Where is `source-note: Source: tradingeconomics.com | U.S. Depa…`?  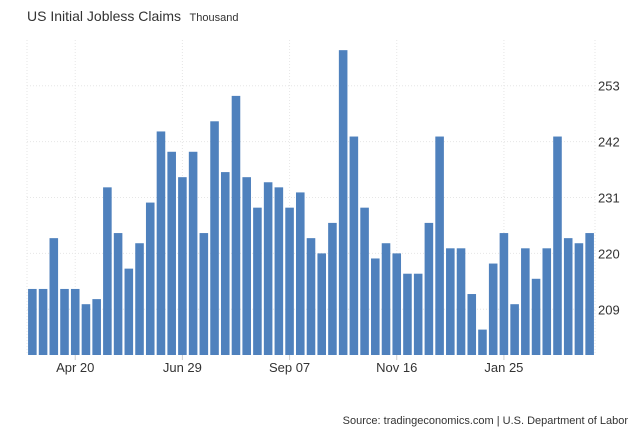
source-note: Source: tradingeconomics.com | U.S. Depa… is located at coordinates (485, 421).